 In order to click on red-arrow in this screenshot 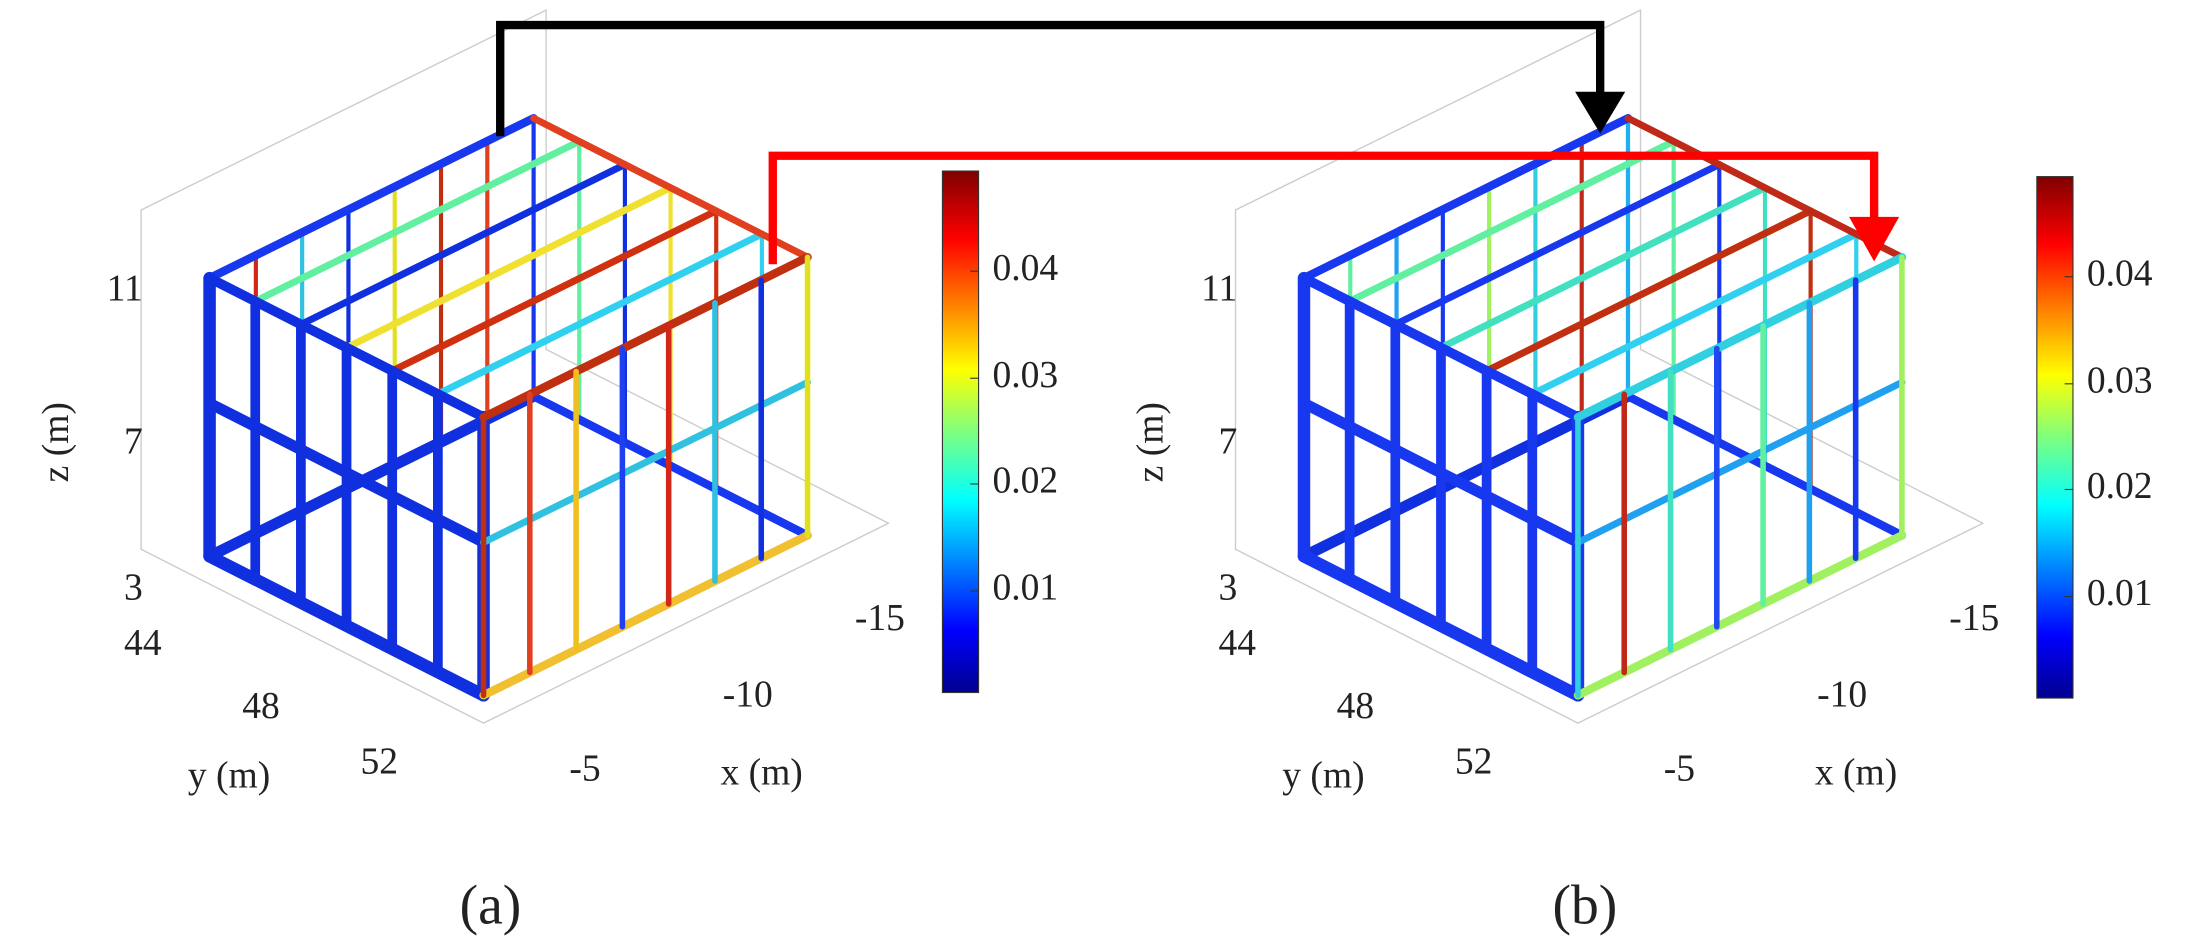, I will do `click(1323, 208)`.